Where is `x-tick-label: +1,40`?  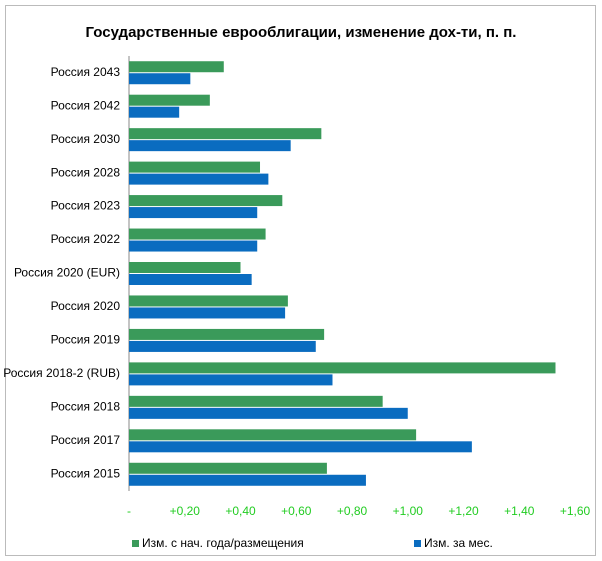 x-tick-label: +1,40 is located at coordinates (519, 511).